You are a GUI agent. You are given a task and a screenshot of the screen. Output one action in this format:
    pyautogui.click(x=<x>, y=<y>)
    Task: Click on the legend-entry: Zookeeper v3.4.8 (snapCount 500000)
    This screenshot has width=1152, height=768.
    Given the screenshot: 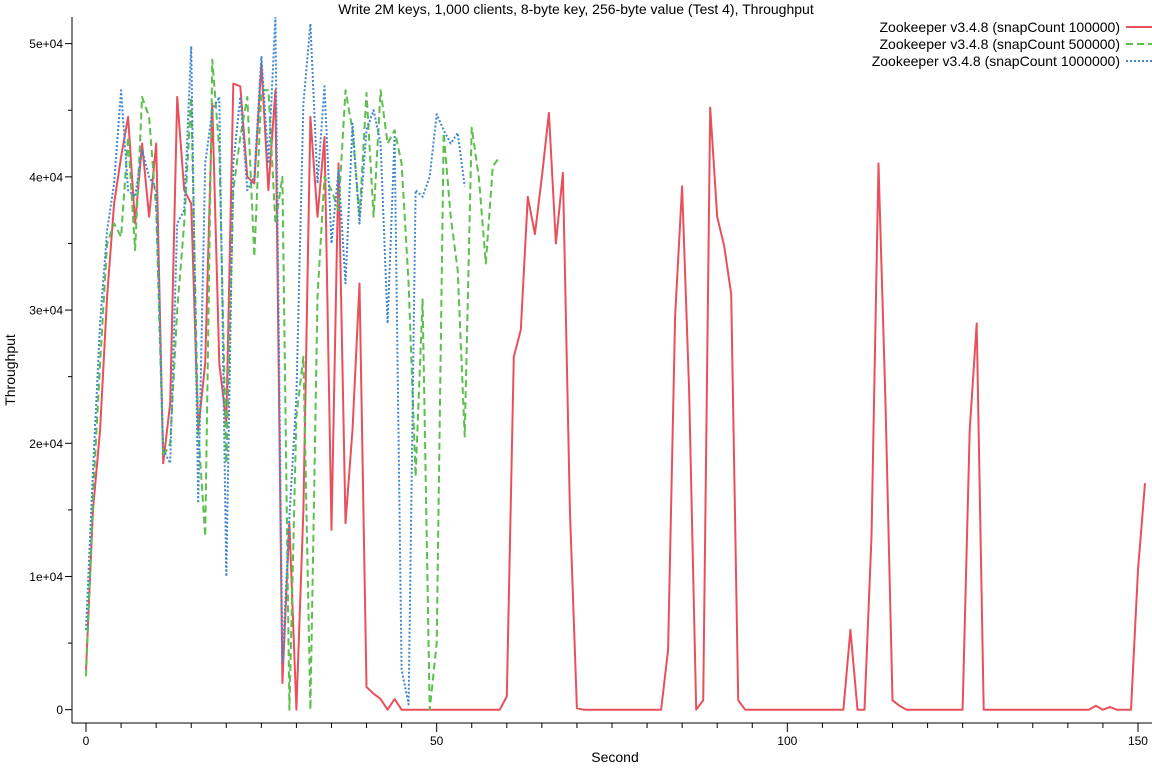 What is the action you would take?
    pyautogui.click(x=1016, y=44)
    